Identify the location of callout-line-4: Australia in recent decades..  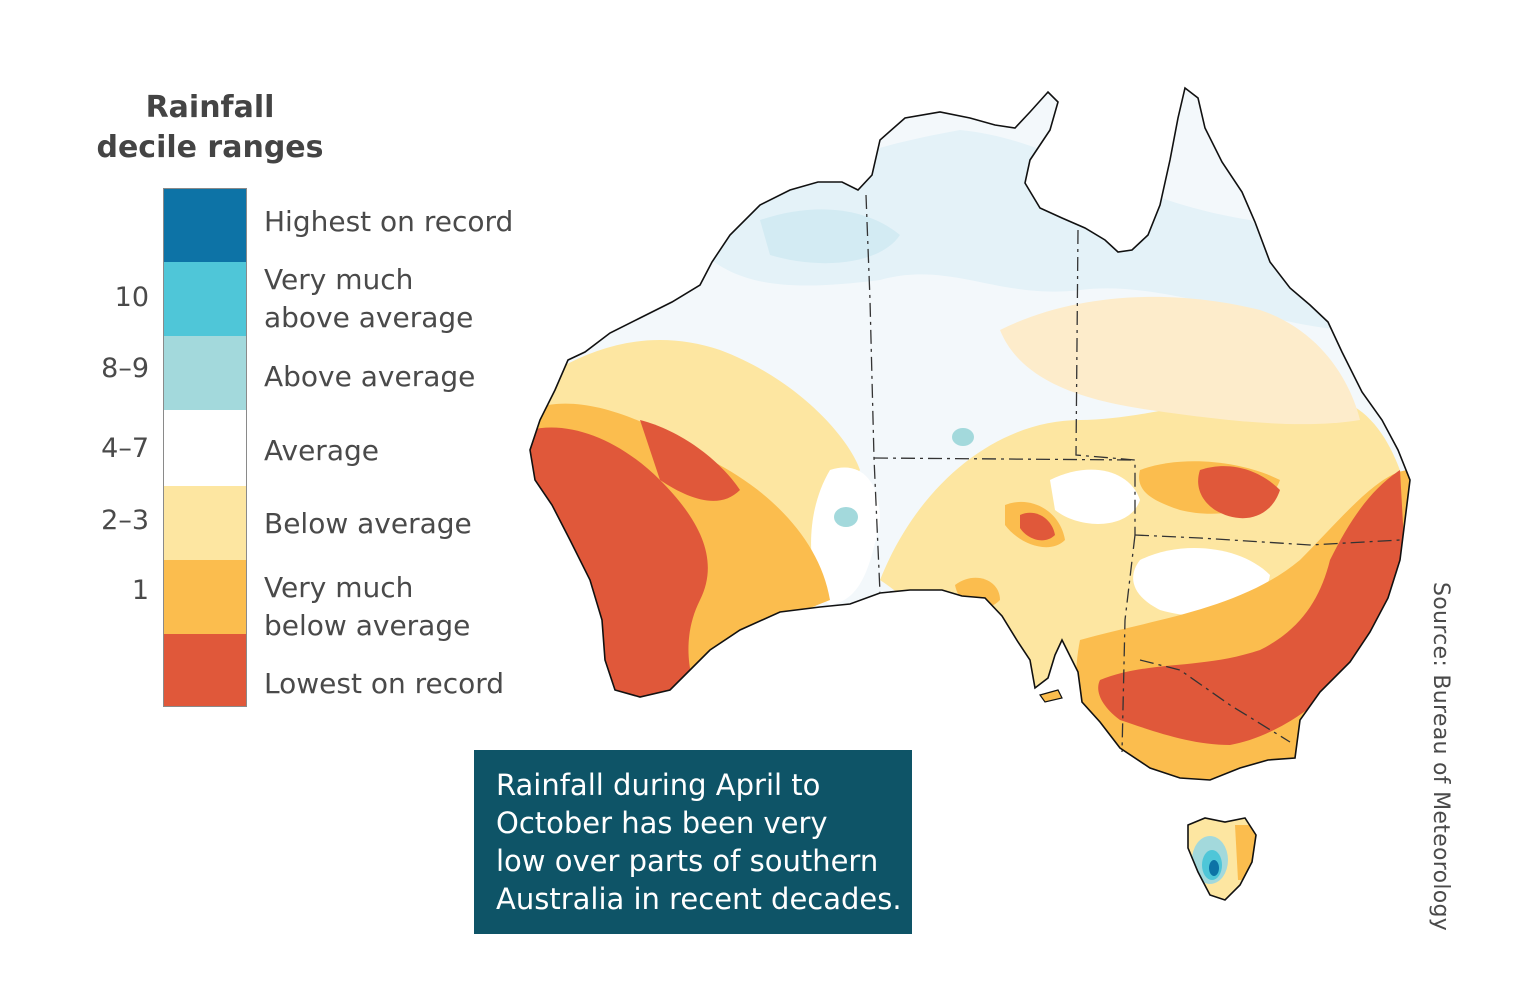
(699, 899).